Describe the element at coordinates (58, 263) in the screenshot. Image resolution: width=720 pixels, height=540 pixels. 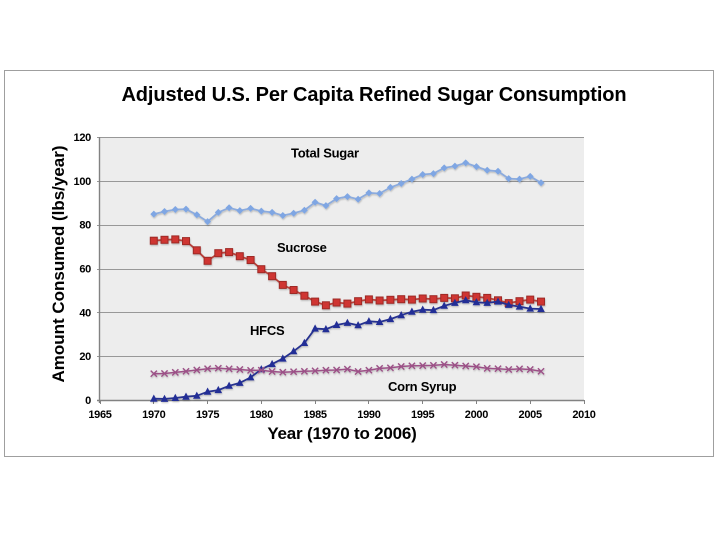
I see `svg-text: Amount Consumed (lbs/year)` at that location.